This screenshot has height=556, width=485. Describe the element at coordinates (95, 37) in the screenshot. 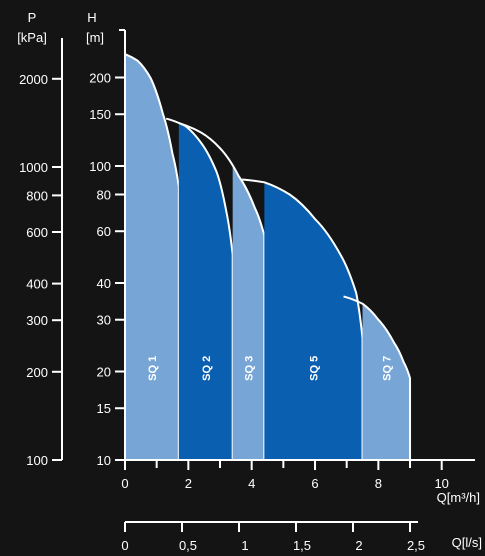

I see `h-axis-unit: [m]` at that location.